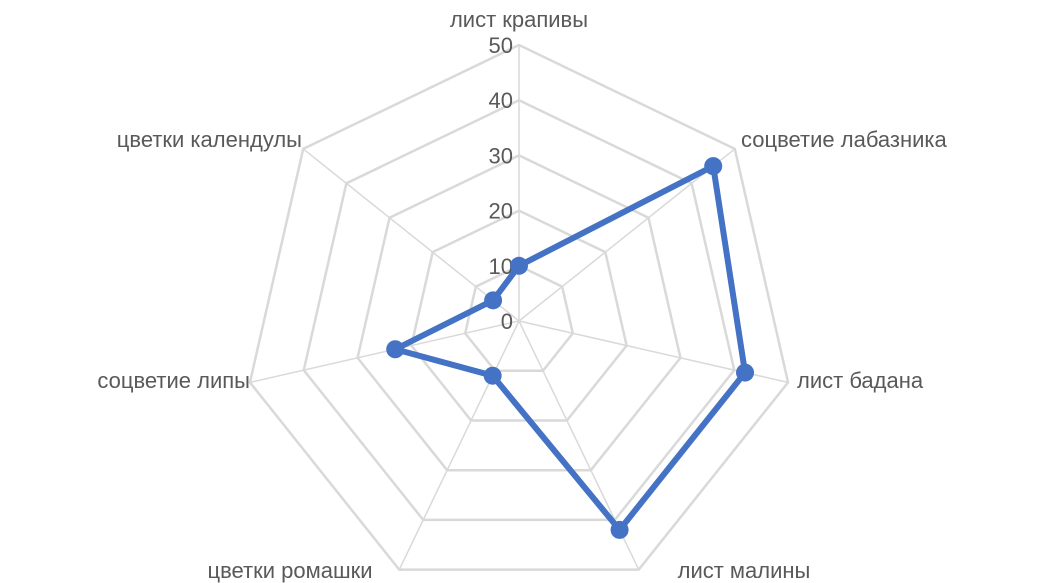 This screenshot has height=583, width=1048. Describe the element at coordinates (501, 155) in the screenshot. I see `tick-label: 30` at that location.